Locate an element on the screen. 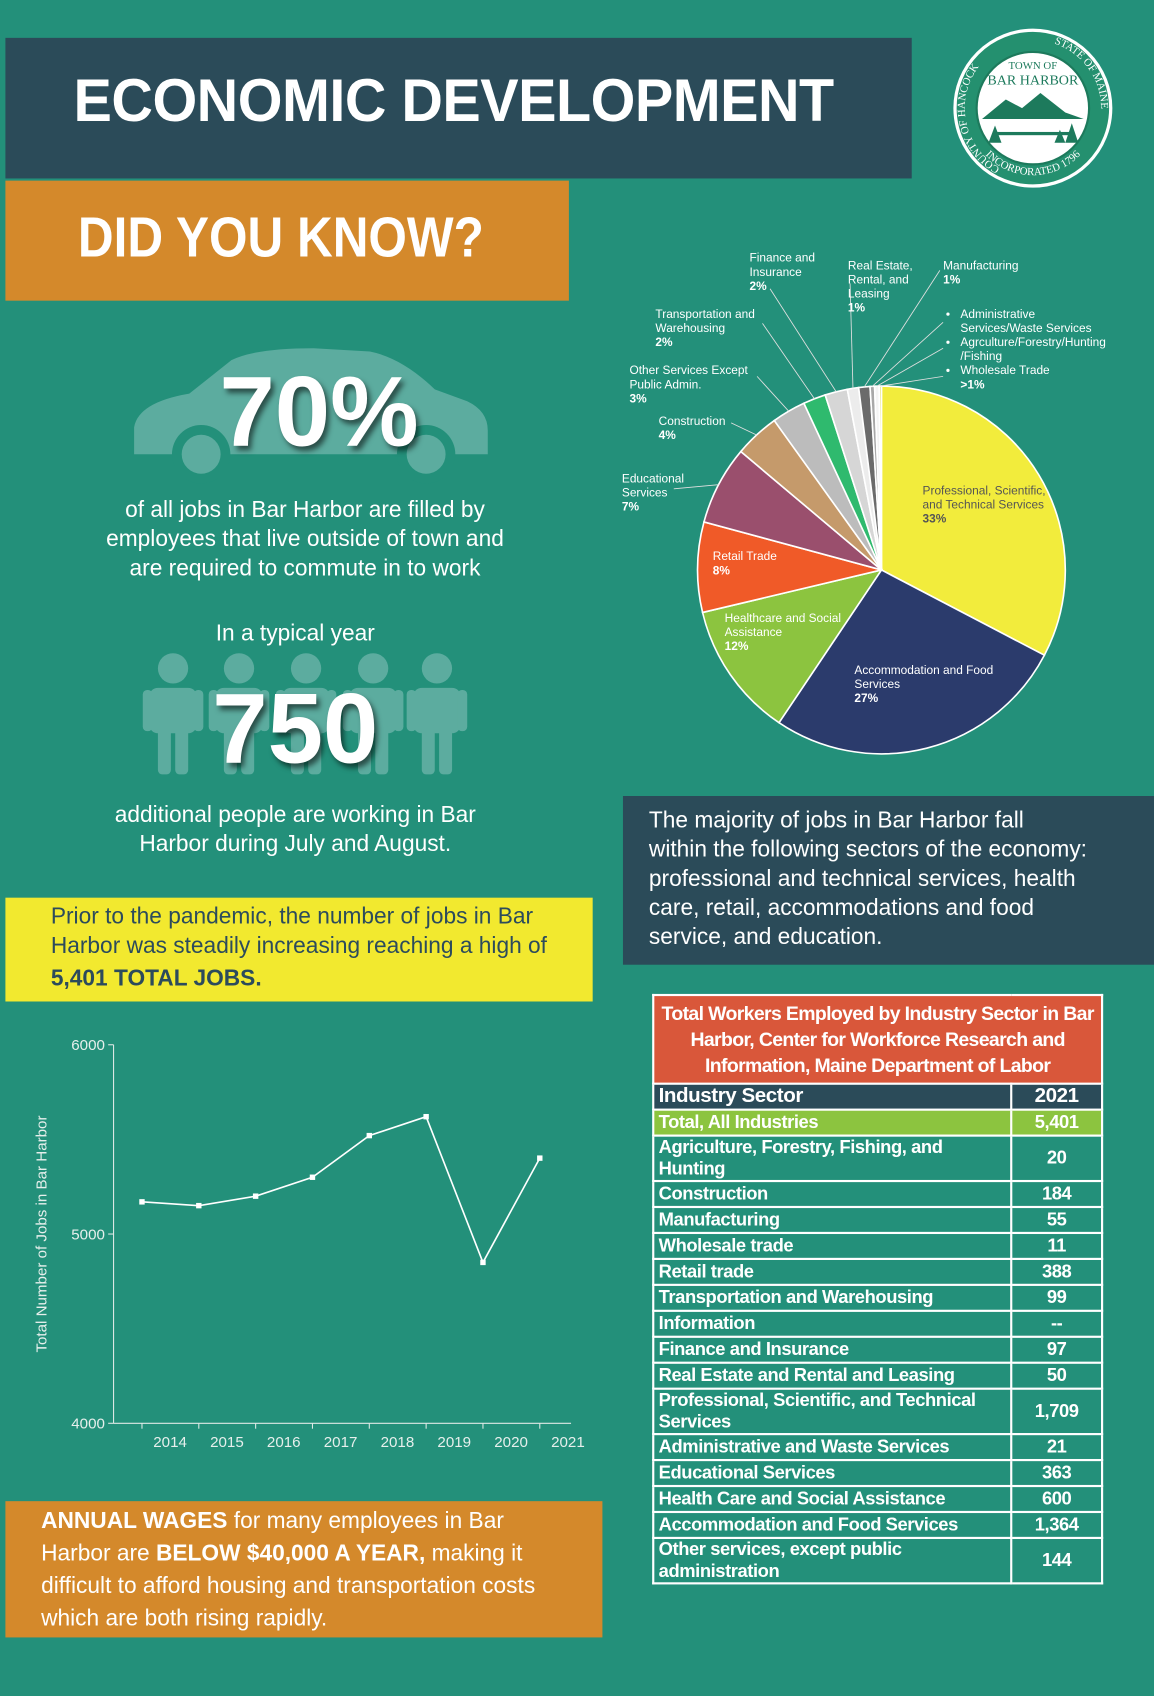 The image size is (1154, 1696). table-row: Finance and Insurance 97 is located at coordinates (878, 1349).